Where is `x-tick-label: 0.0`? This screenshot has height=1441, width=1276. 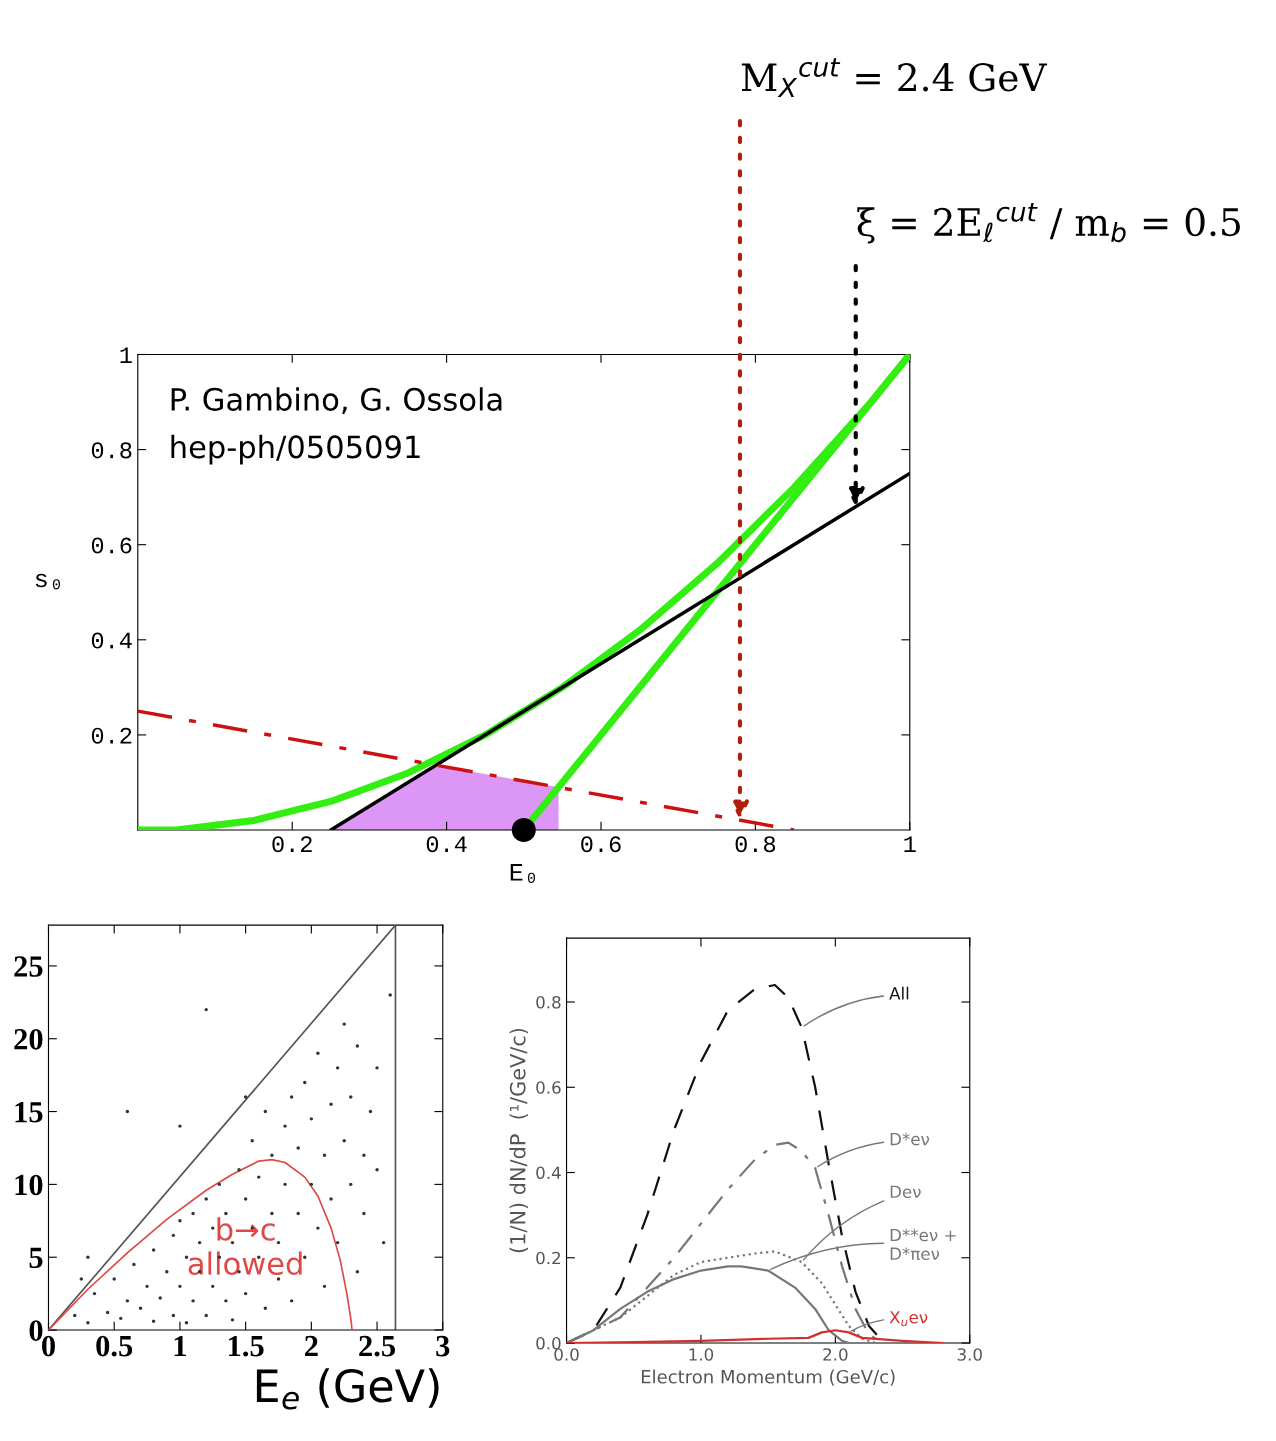
x-tick-label: 0.0 is located at coordinates (566, 1354).